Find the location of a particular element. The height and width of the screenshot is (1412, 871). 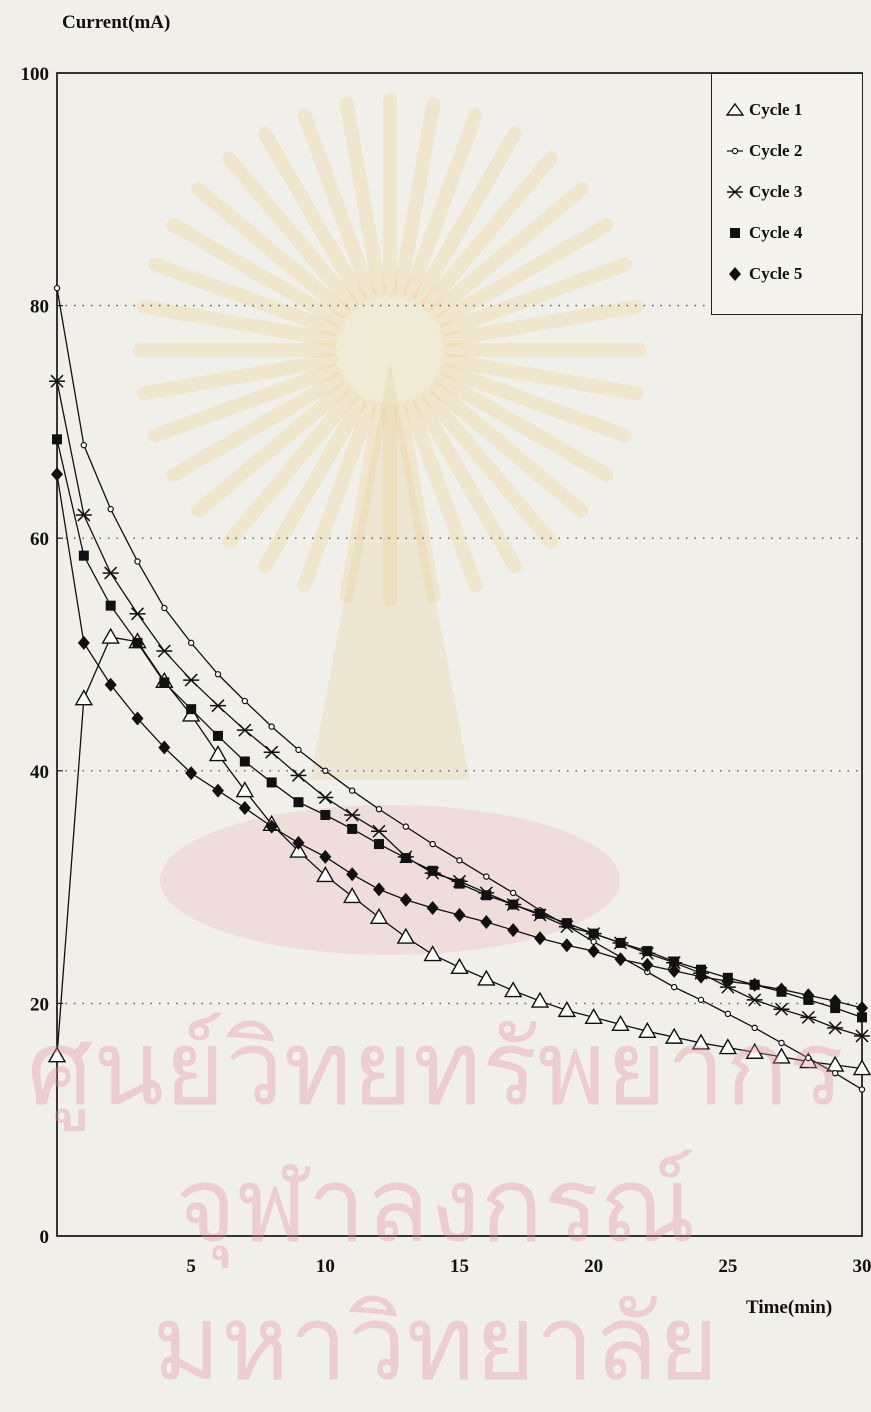

legend-marker-triangle is located at coordinates (735, 110).